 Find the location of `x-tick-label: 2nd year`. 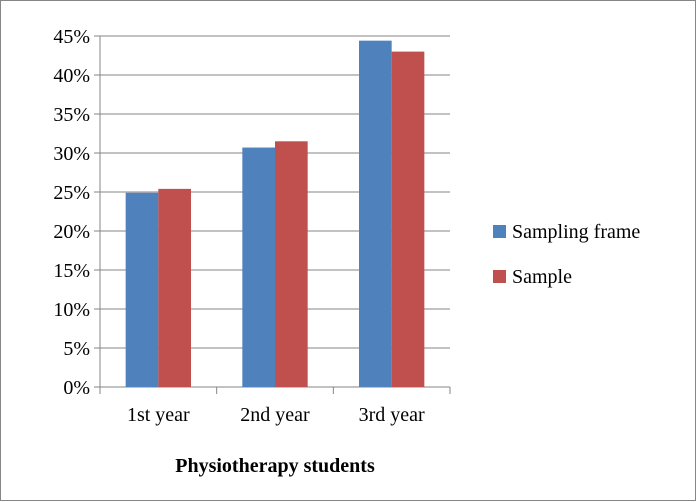

x-tick-label: 2nd year is located at coordinates (275, 415).